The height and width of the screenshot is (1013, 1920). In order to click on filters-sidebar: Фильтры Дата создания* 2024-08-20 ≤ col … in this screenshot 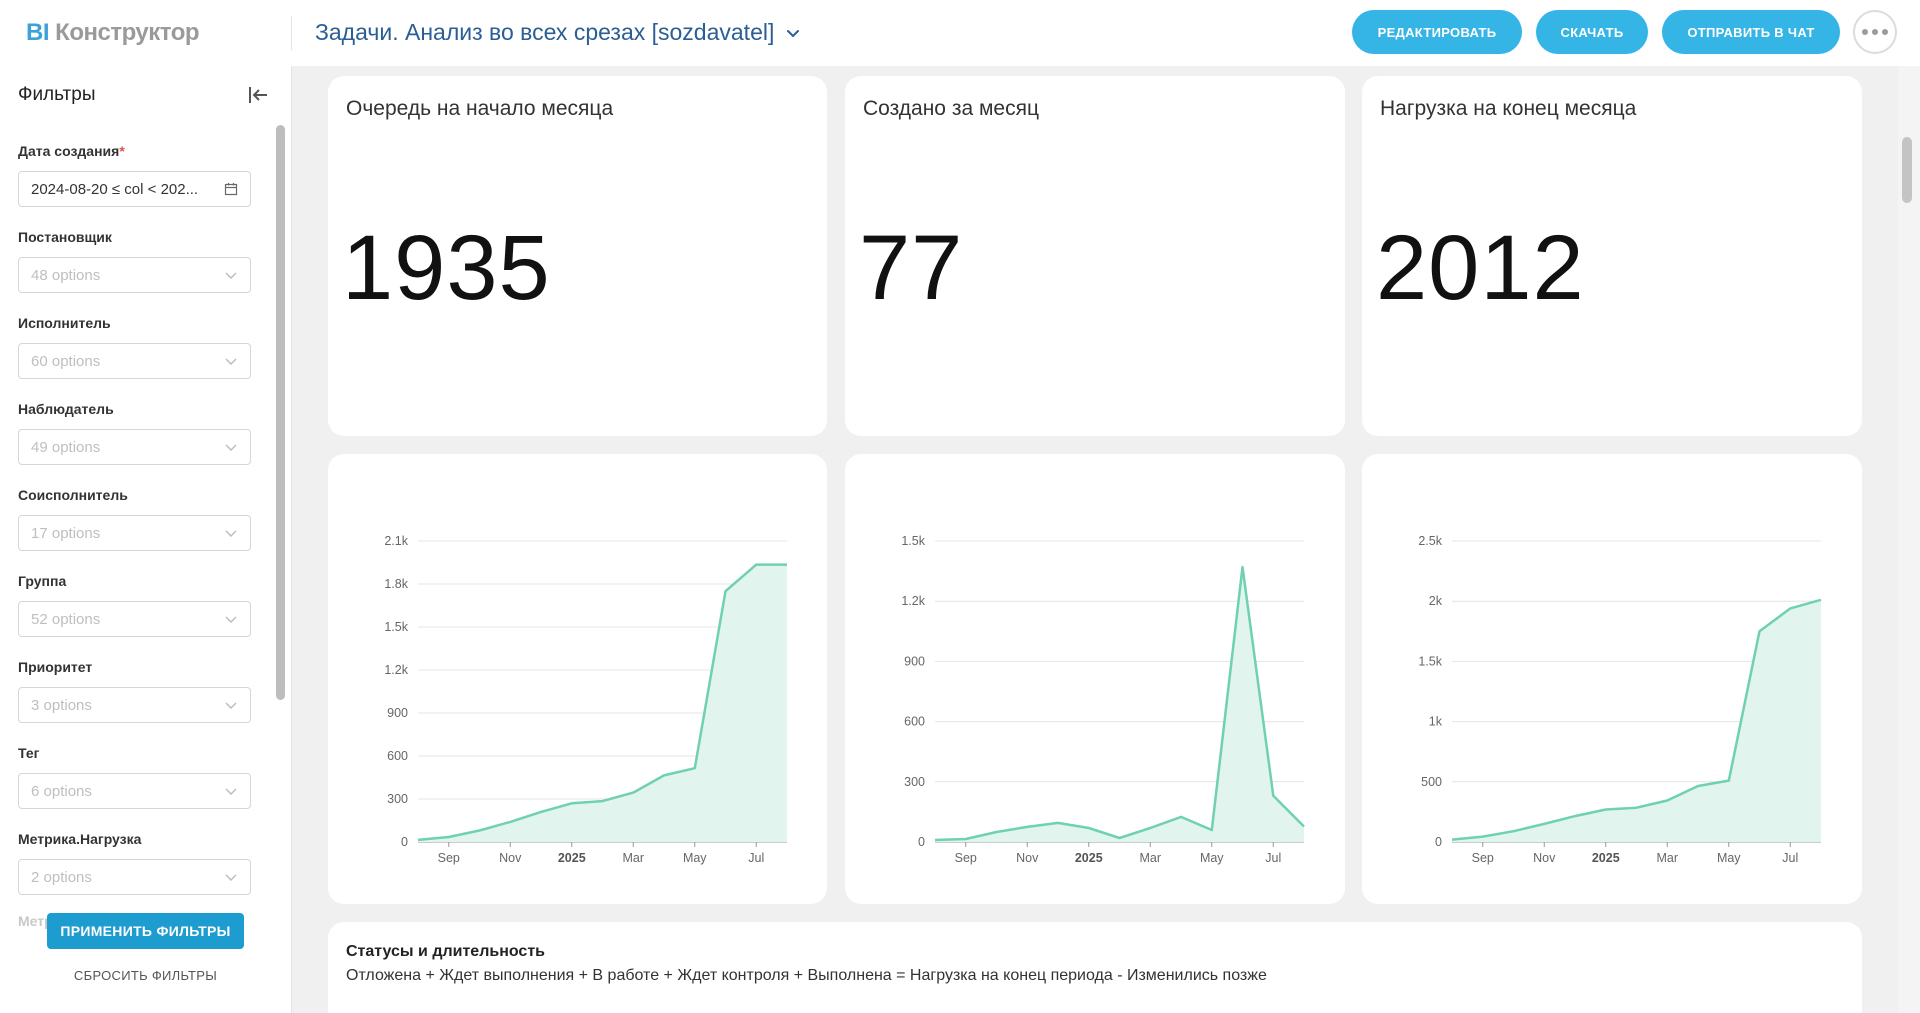, I will do `click(146, 539)`.